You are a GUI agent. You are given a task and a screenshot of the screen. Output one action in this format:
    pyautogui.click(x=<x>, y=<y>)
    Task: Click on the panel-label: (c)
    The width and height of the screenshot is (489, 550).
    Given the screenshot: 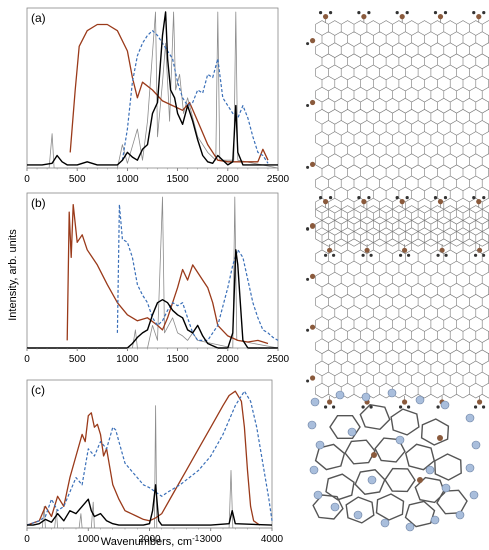 What is the action you would take?
    pyautogui.click(x=38, y=390)
    